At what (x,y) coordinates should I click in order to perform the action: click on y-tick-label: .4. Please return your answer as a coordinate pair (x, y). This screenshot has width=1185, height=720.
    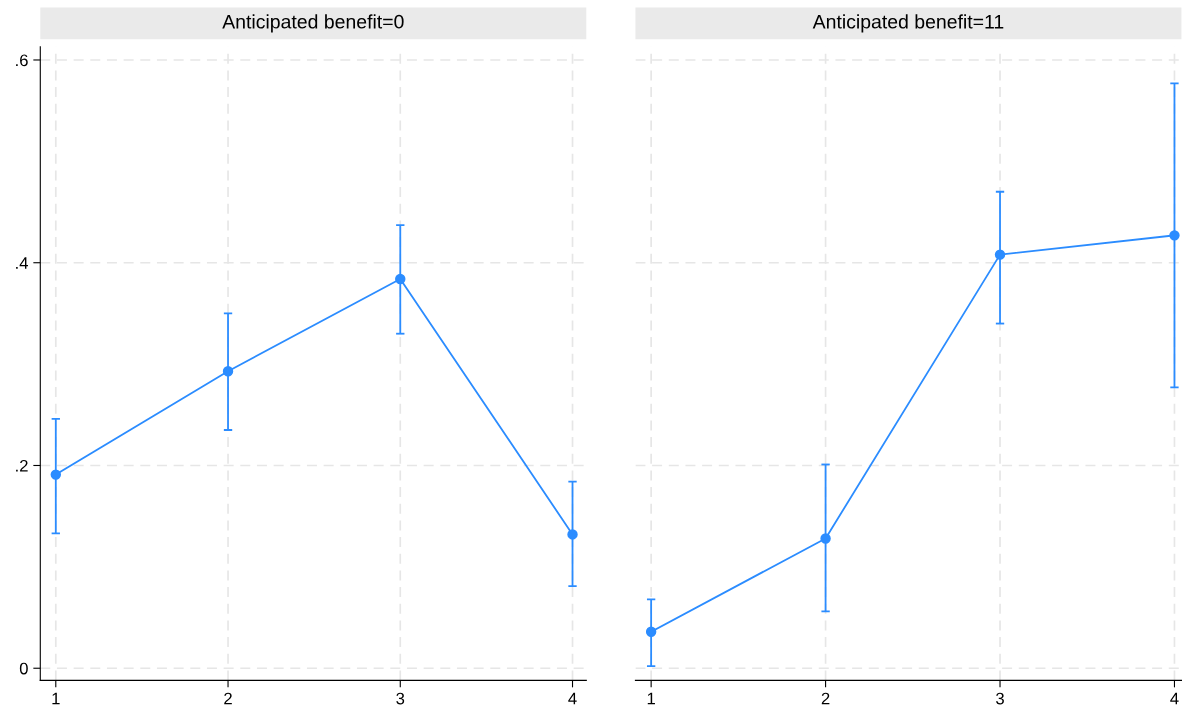
    Looking at the image, I should click on (22, 263).